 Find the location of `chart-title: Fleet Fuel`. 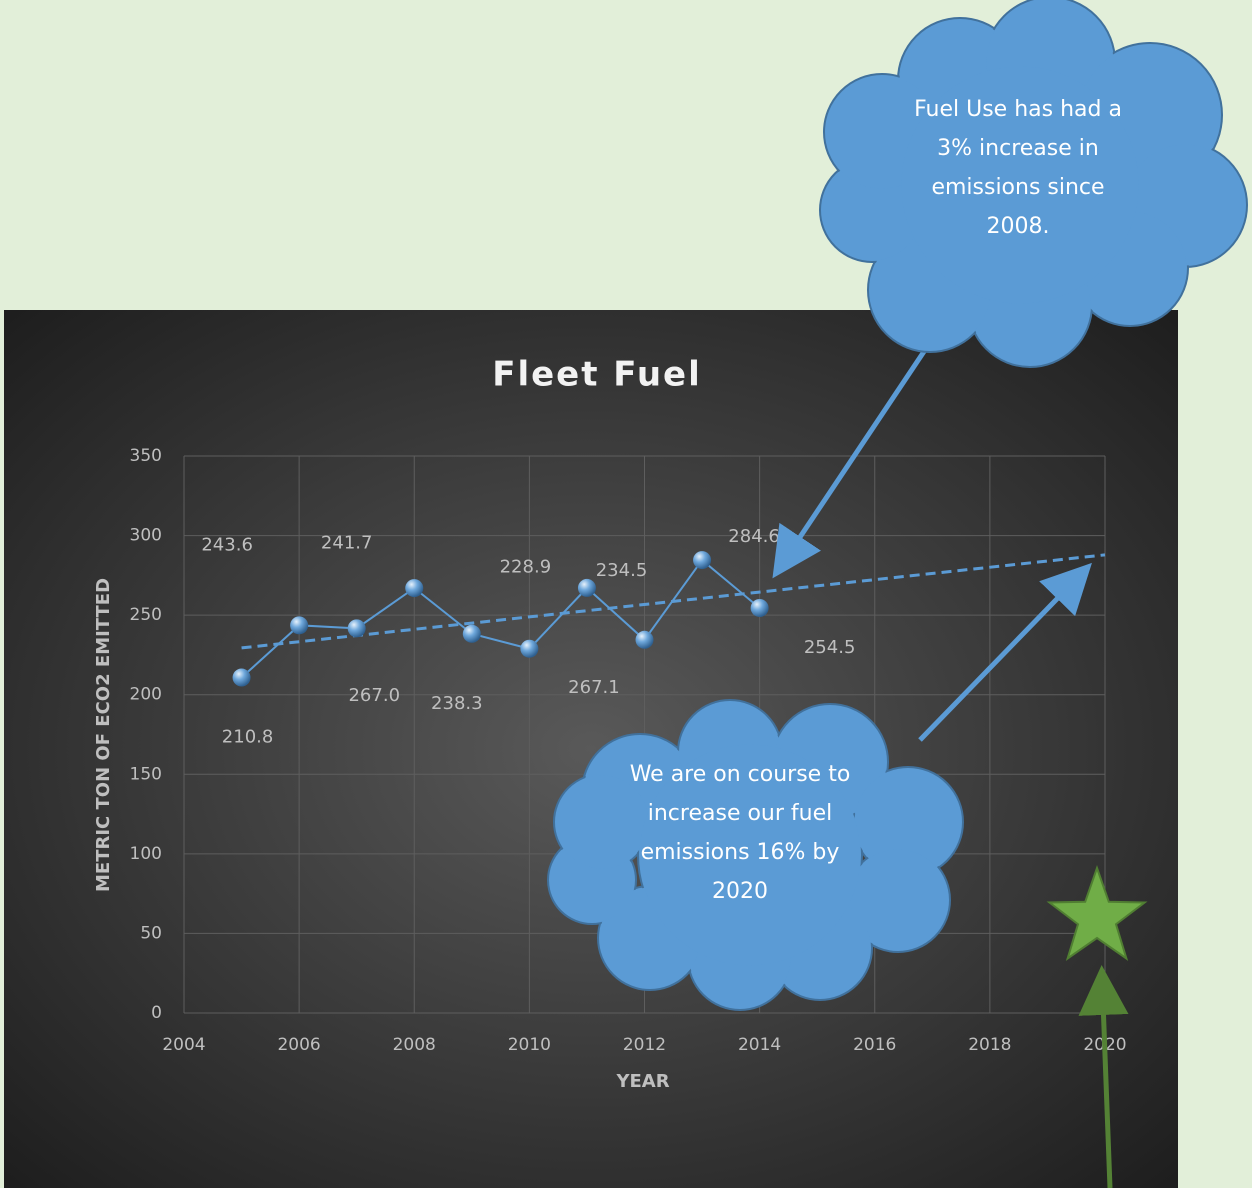

chart-title: Fleet Fuel is located at coordinates (597, 375).